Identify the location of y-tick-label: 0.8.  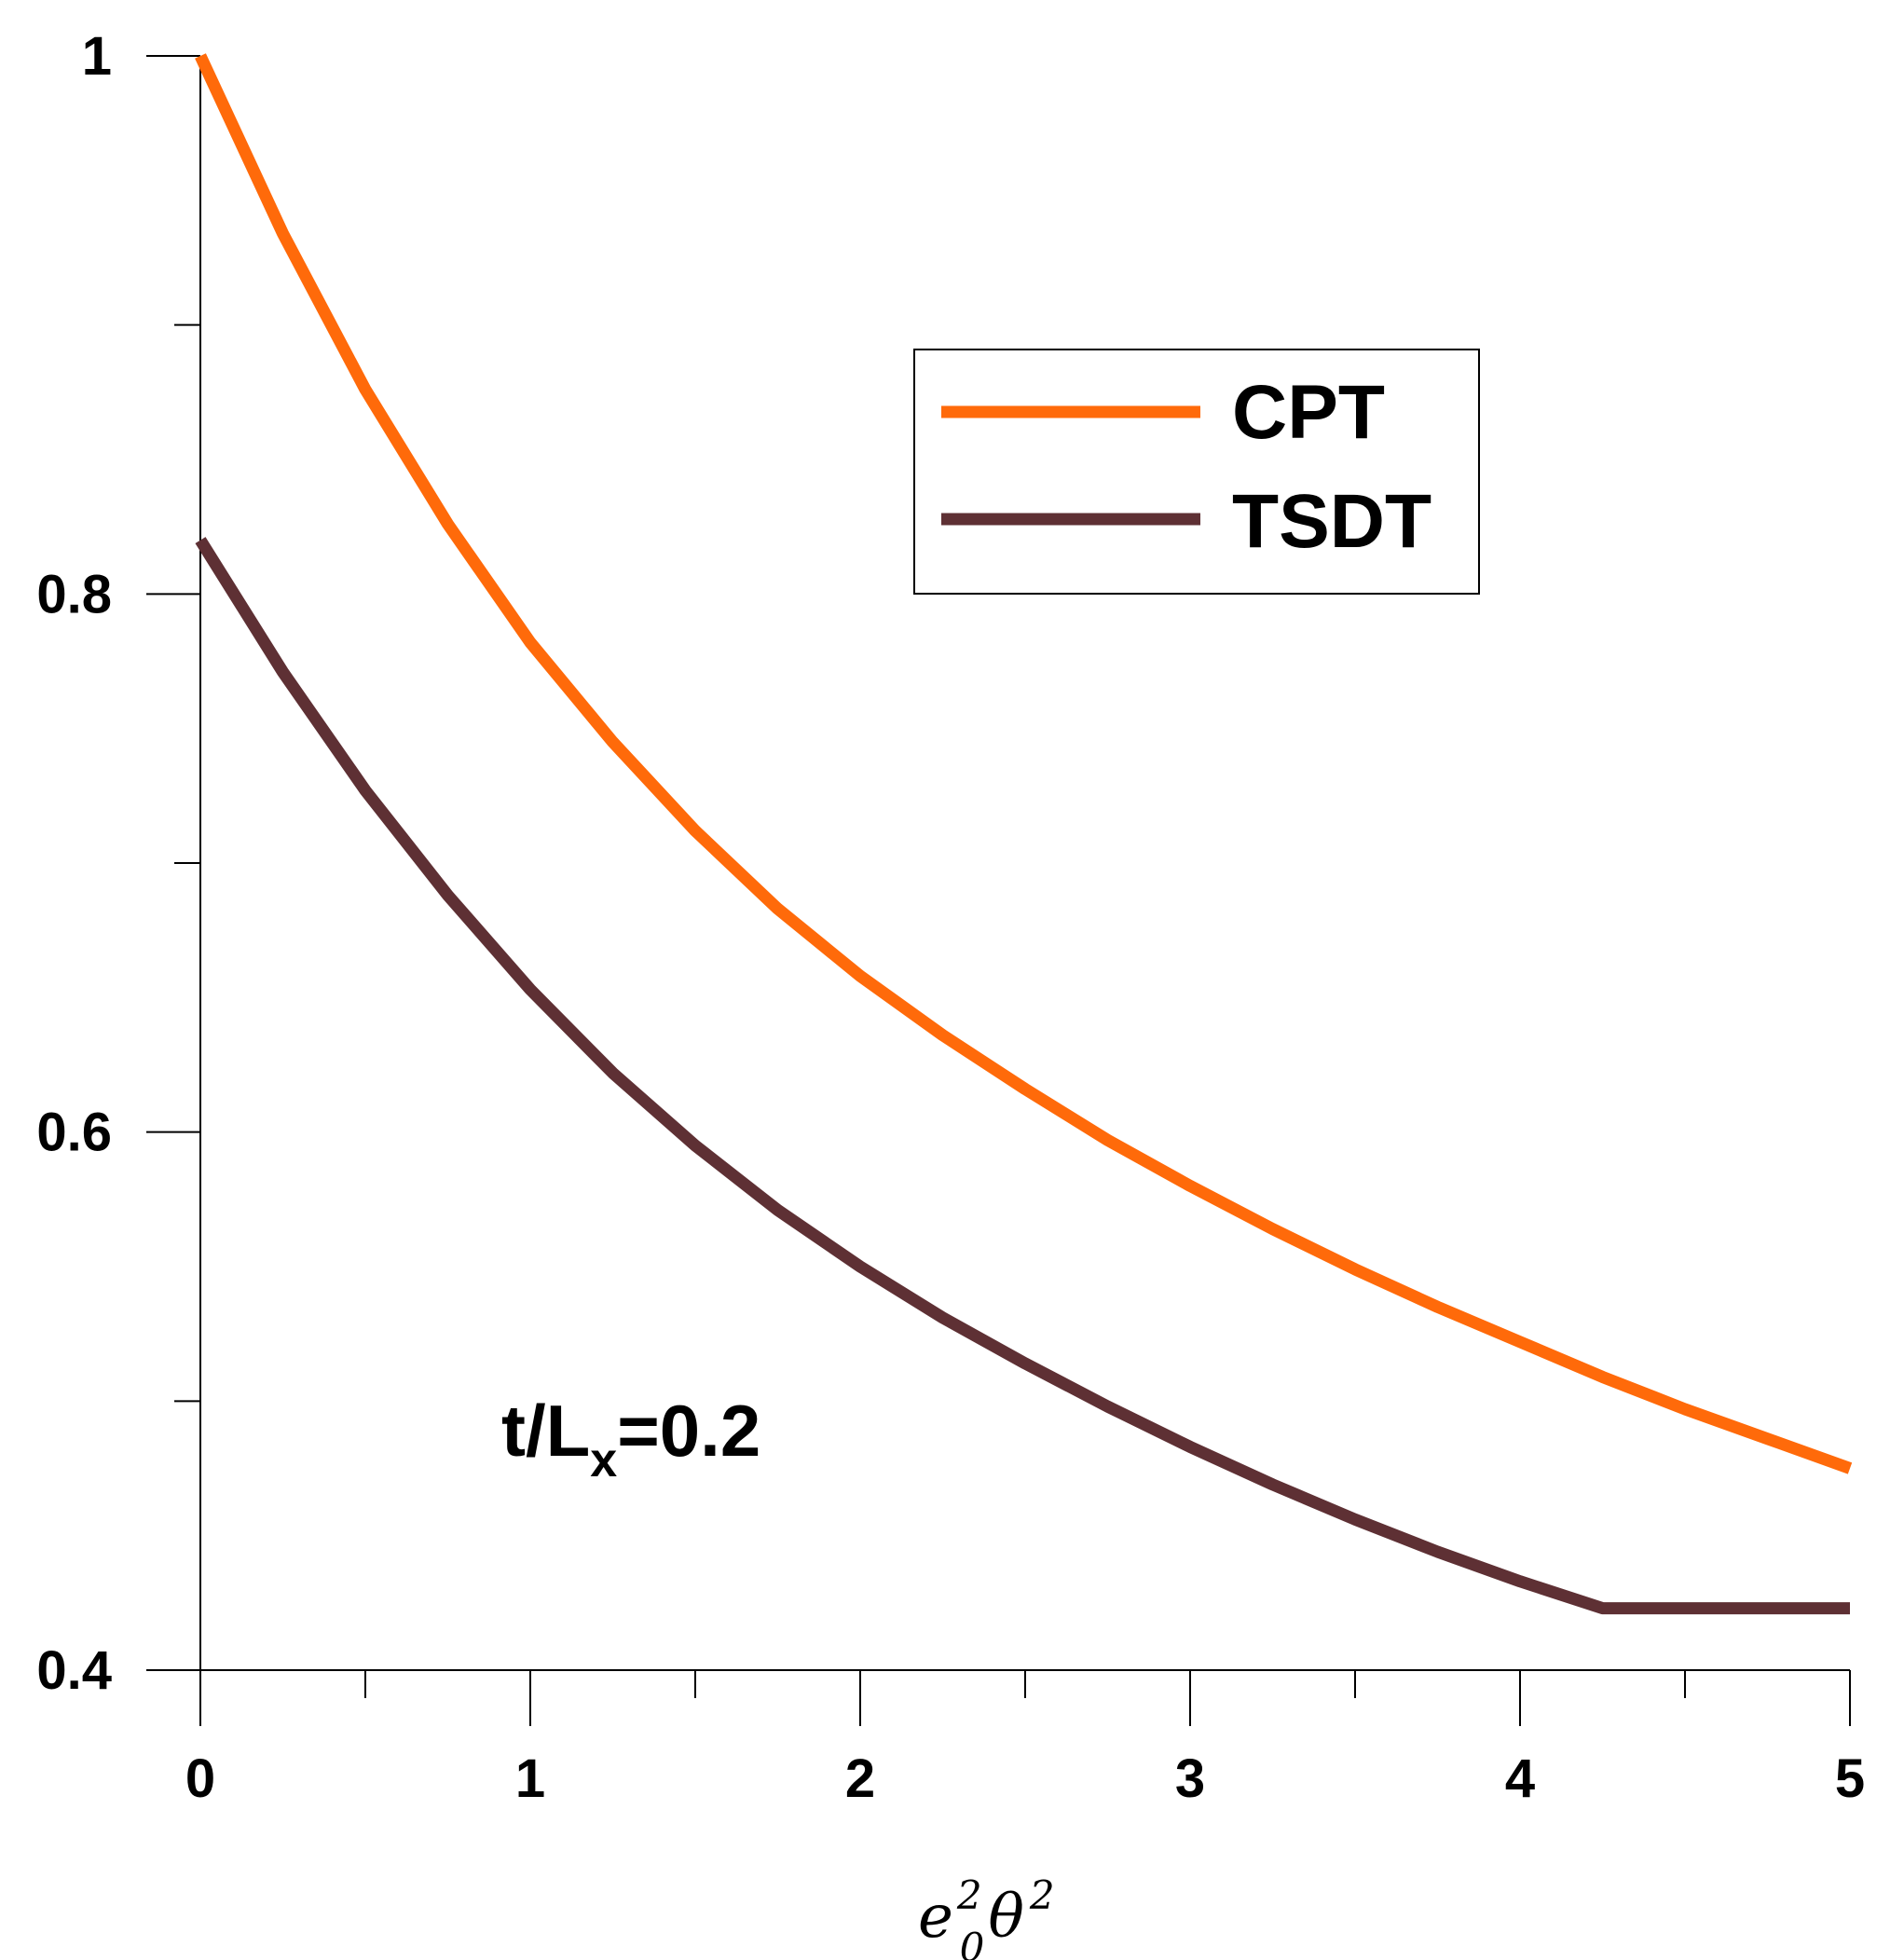
(74, 594).